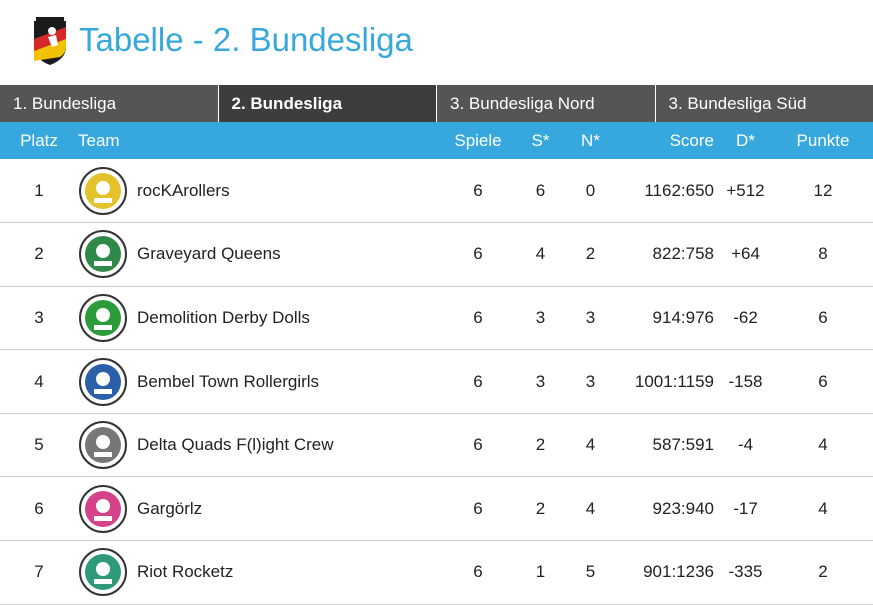  I want to click on team-cell: Gargörlz, so click(260, 509).